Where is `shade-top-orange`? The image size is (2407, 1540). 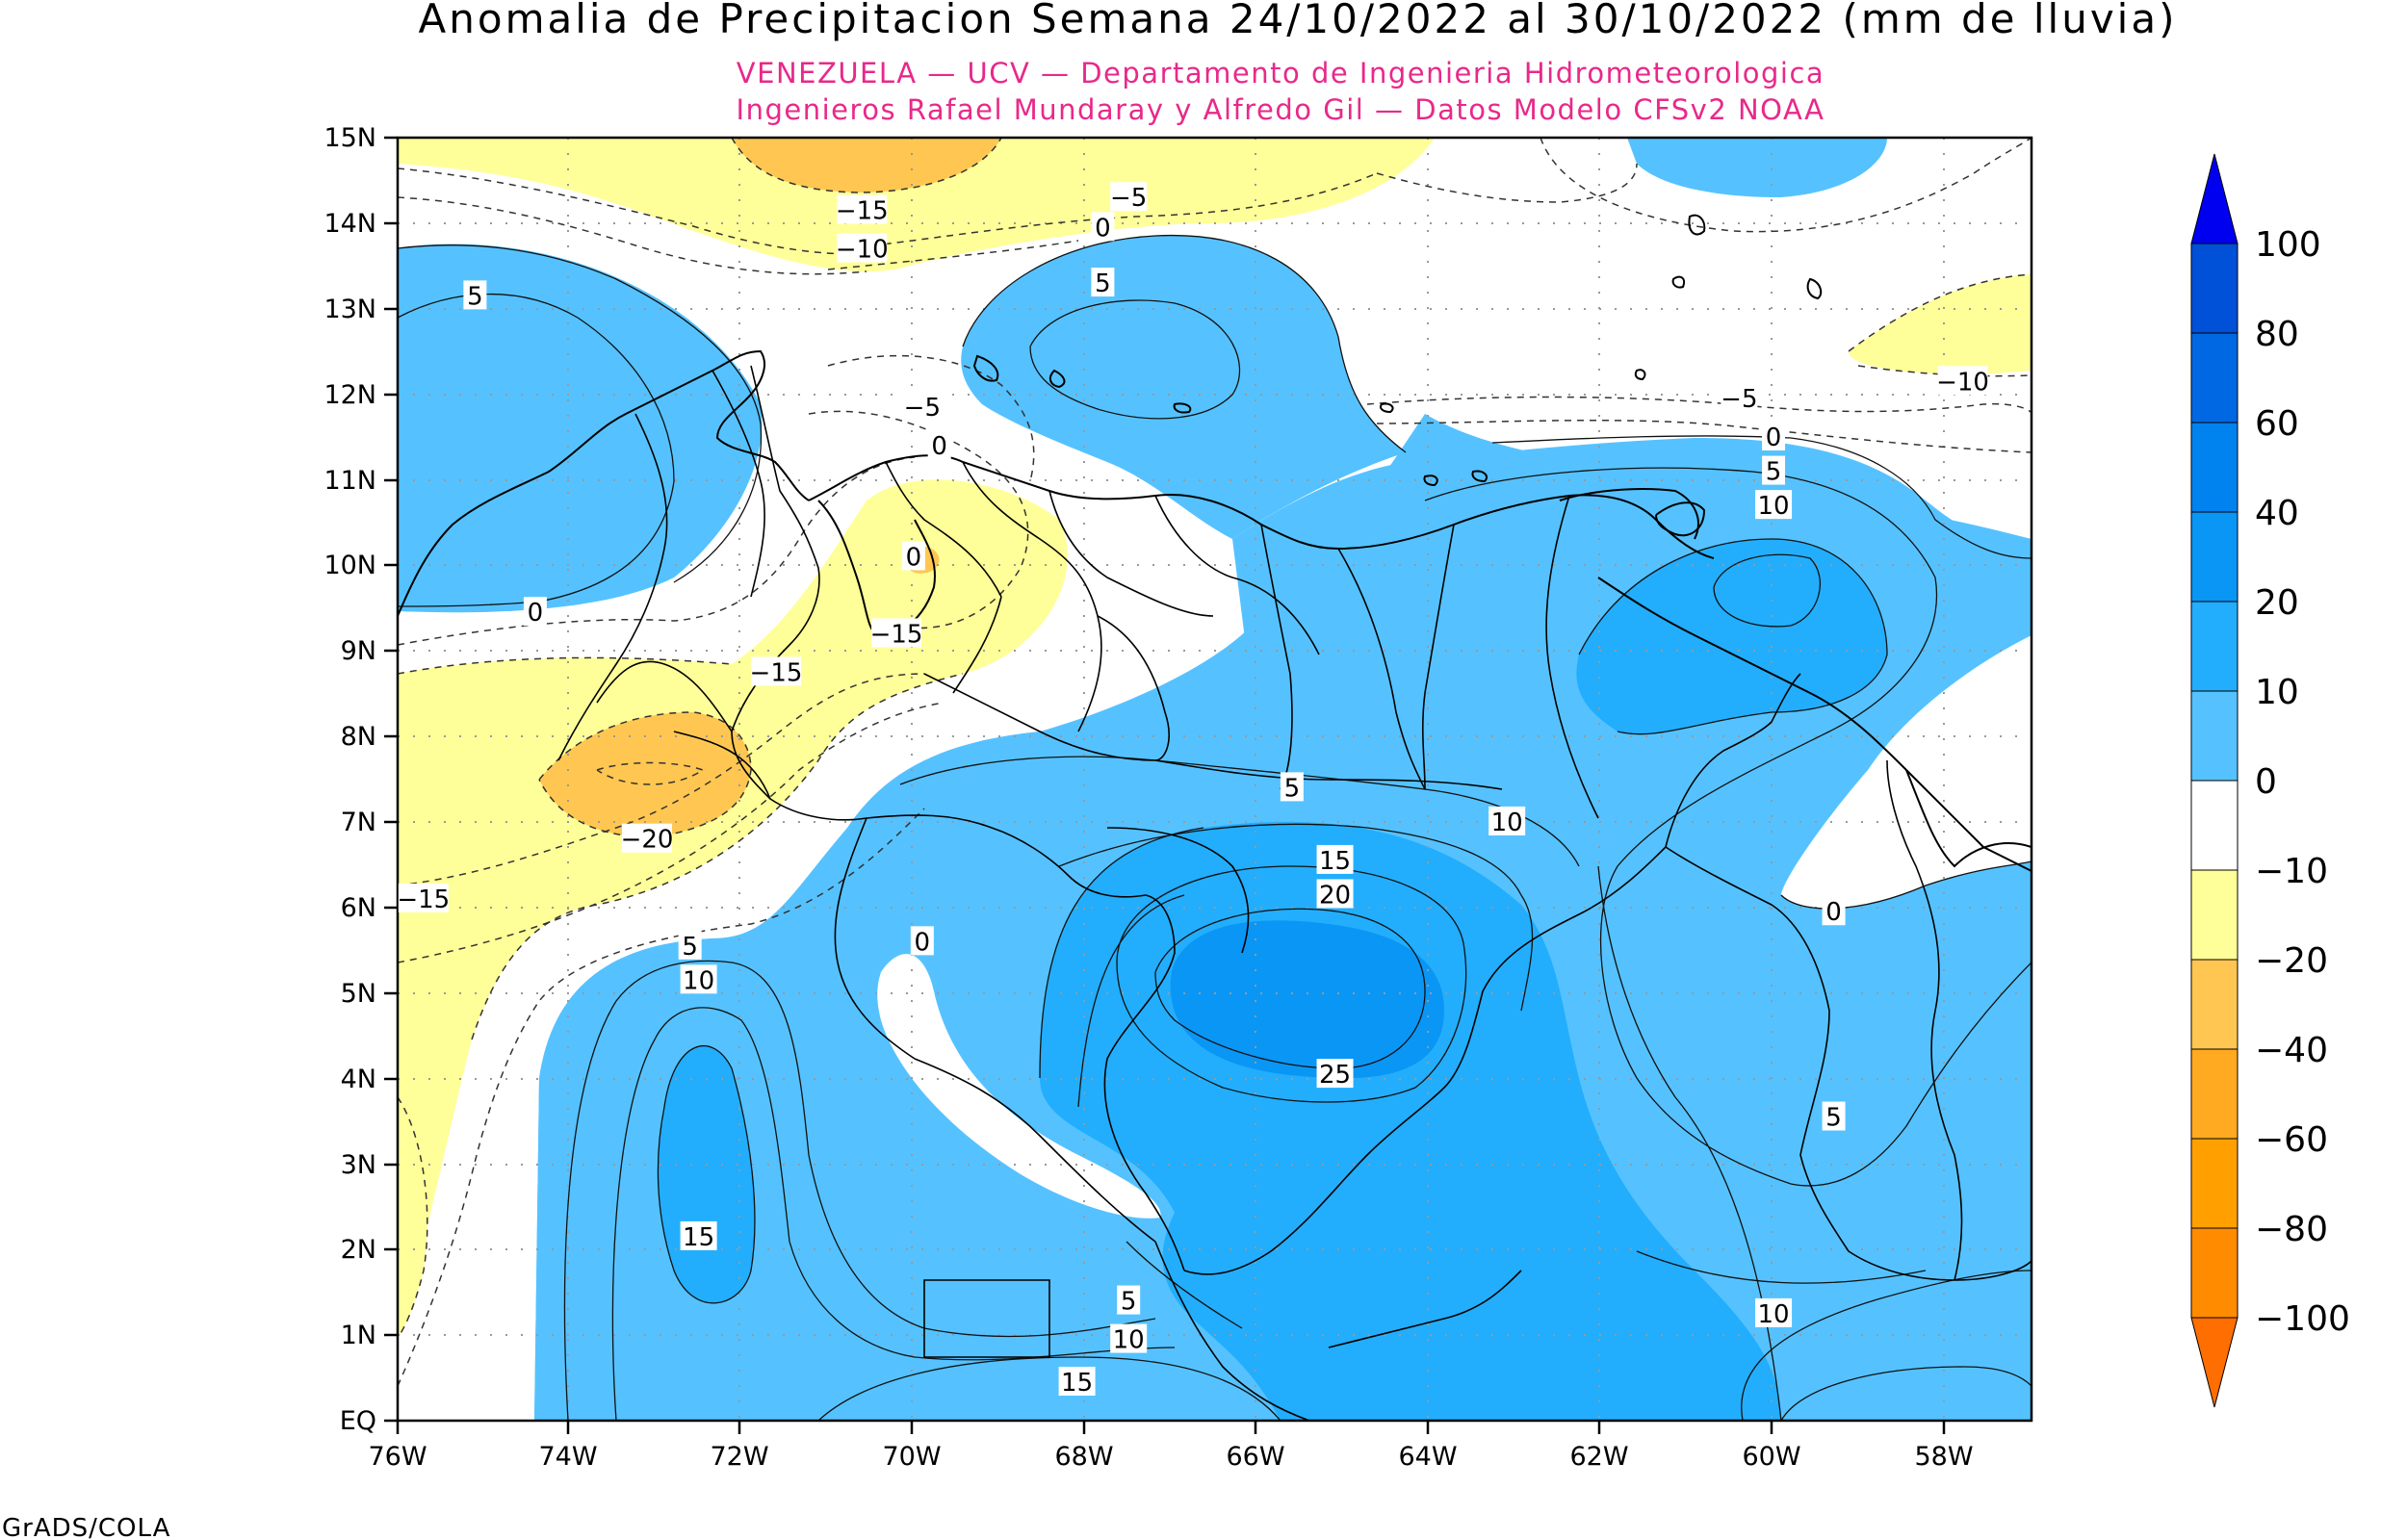 shade-top-orange is located at coordinates (866, 165).